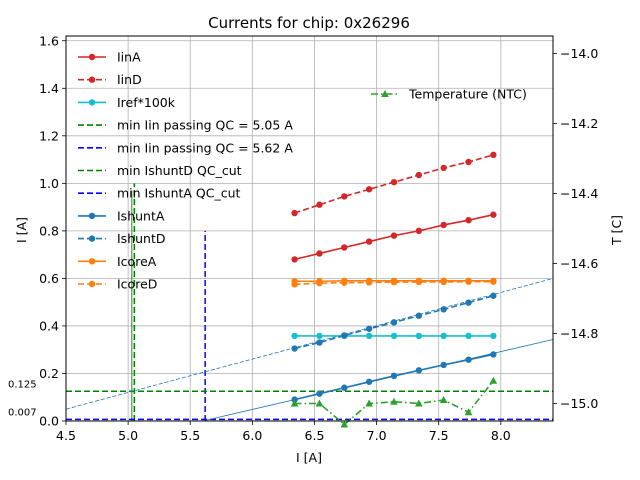 The height and width of the screenshot is (480, 640). What do you see at coordinates (49, 278) in the screenshot?
I see `y-tick-label-3: 0.6` at bounding box center [49, 278].